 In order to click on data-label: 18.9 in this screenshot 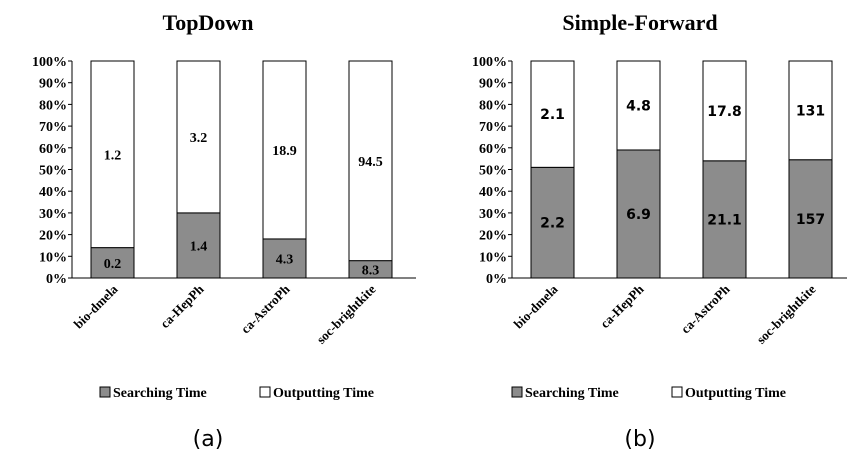, I will do `click(284, 151)`.